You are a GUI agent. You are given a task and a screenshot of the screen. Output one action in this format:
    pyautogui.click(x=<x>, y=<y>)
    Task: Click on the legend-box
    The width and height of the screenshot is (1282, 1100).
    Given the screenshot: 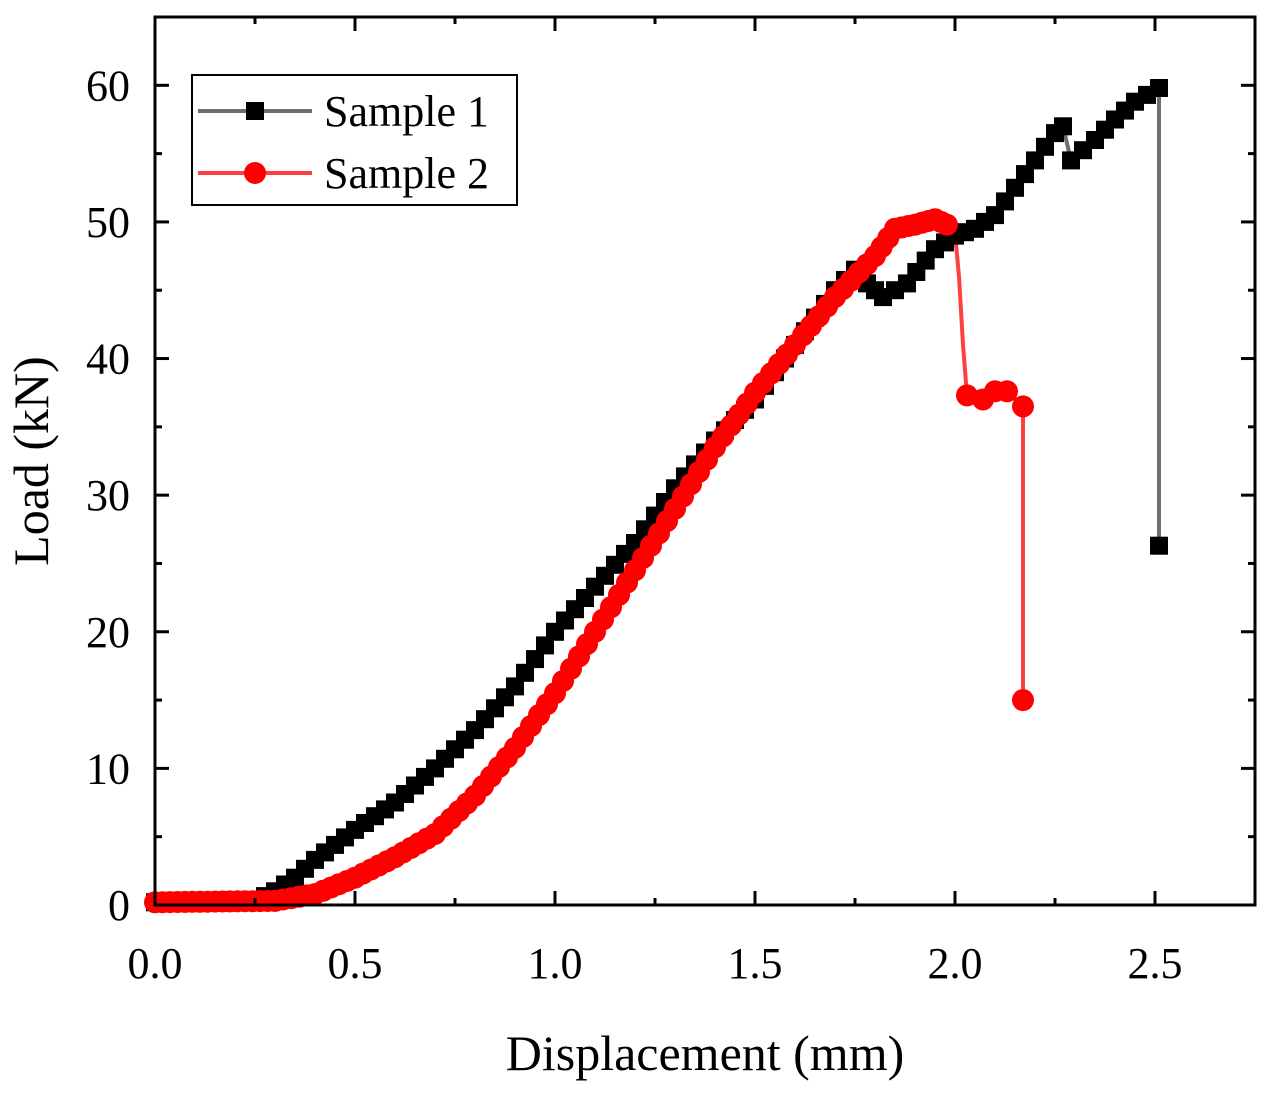 What is the action you would take?
    pyautogui.click(x=354, y=140)
    